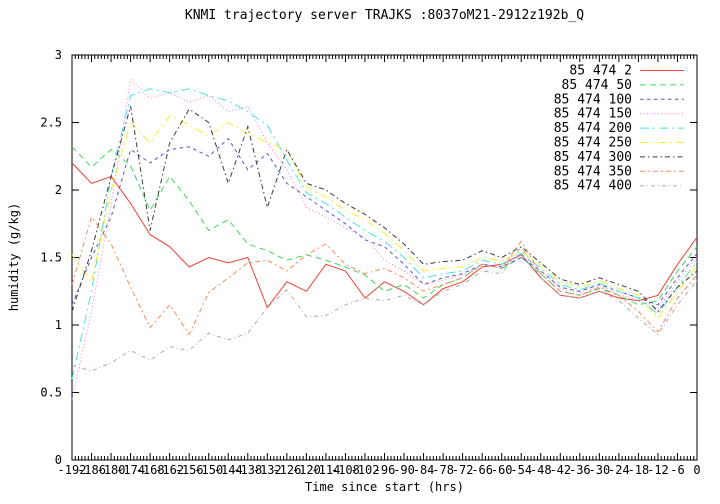 The height and width of the screenshot is (504, 720). Describe the element at coordinates (58, 325) in the screenshot. I see `y-tick-label: 1` at that location.